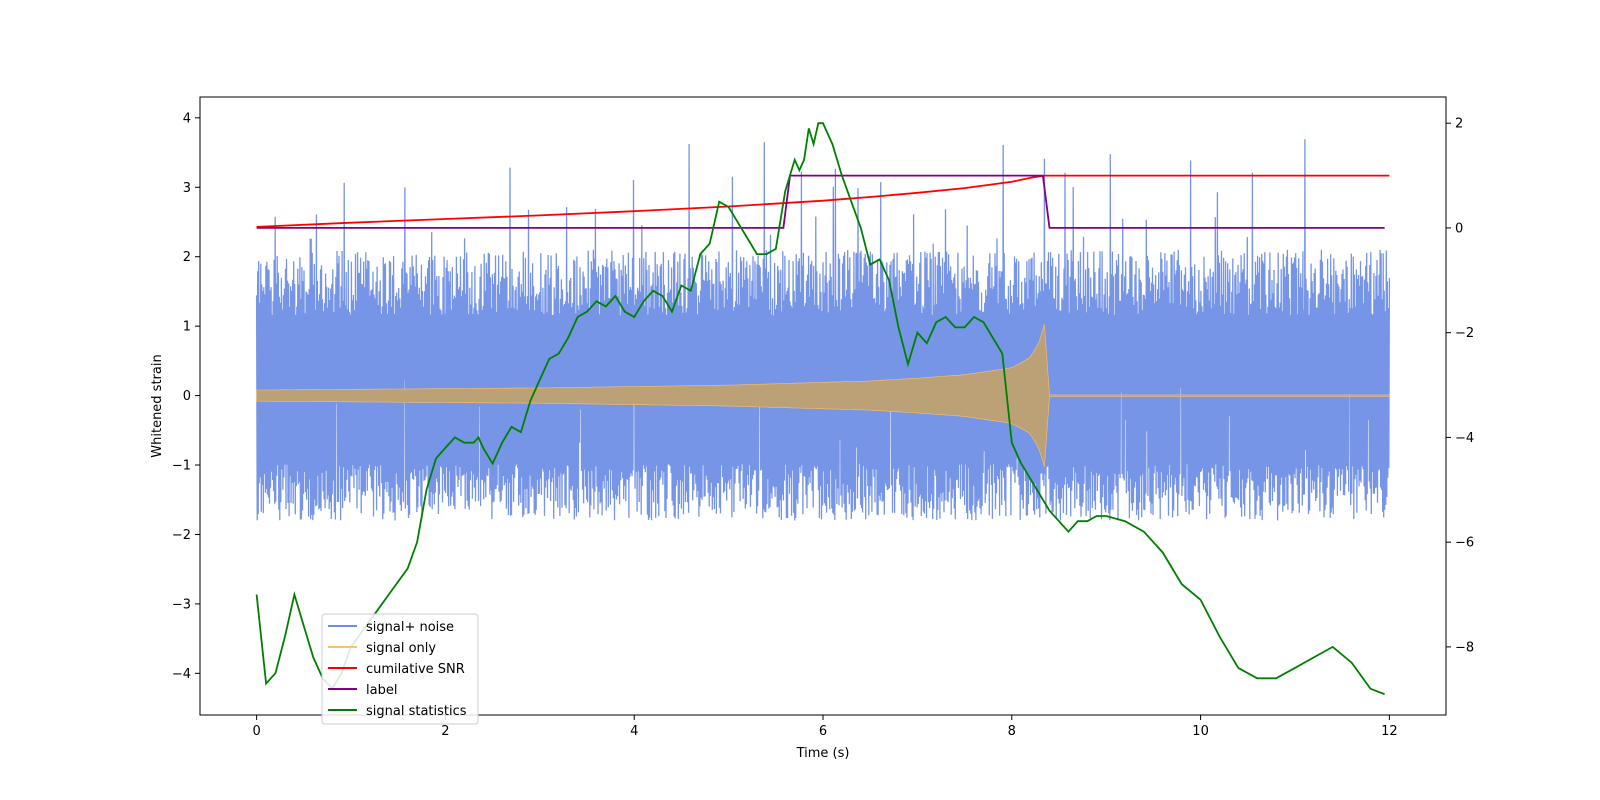 Image resolution: width=1600 pixels, height=800 pixels. I want to click on x-tick-label: 12, so click(1389, 731).